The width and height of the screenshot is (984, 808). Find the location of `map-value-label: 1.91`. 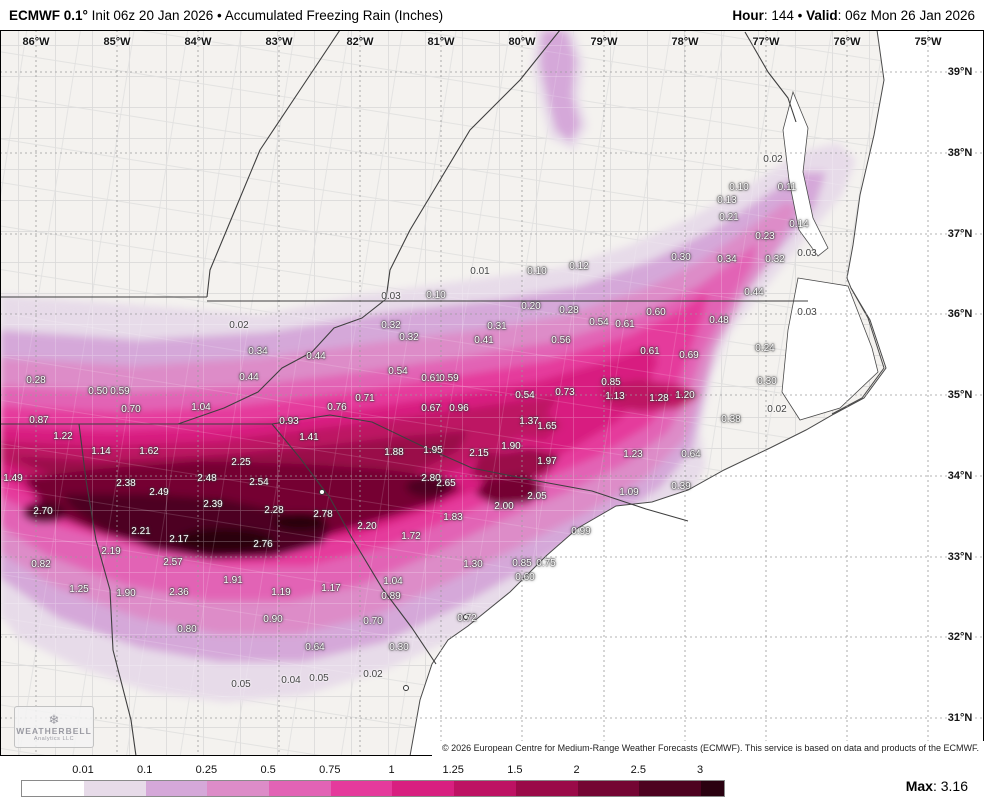

map-value-label: 1.91 is located at coordinates (233, 580).